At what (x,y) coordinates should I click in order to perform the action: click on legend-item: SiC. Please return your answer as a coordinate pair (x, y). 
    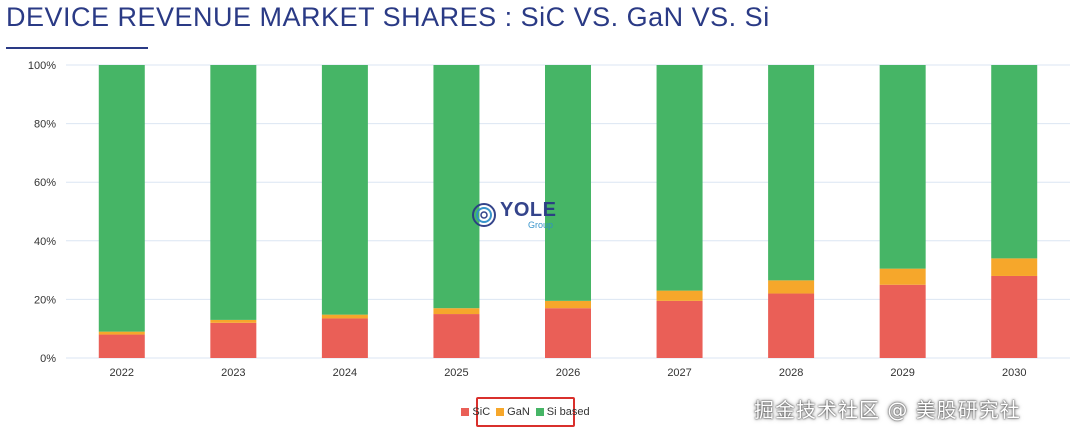
    Looking at the image, I should click on (475, 412).